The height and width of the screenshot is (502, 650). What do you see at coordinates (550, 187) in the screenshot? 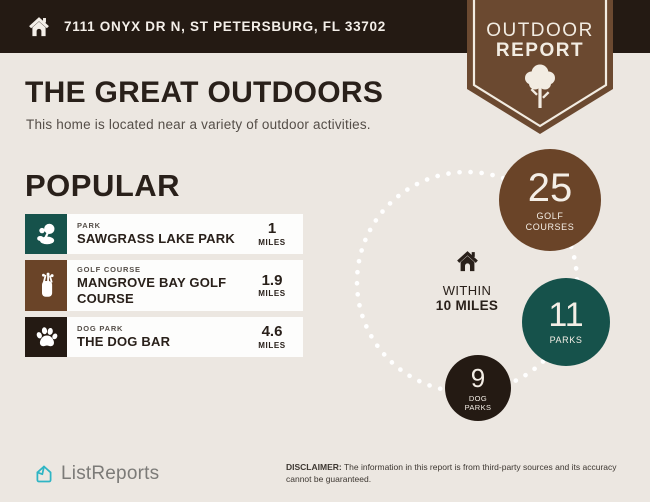
I see `stat-value: 25` at bounding box center [550, 187].